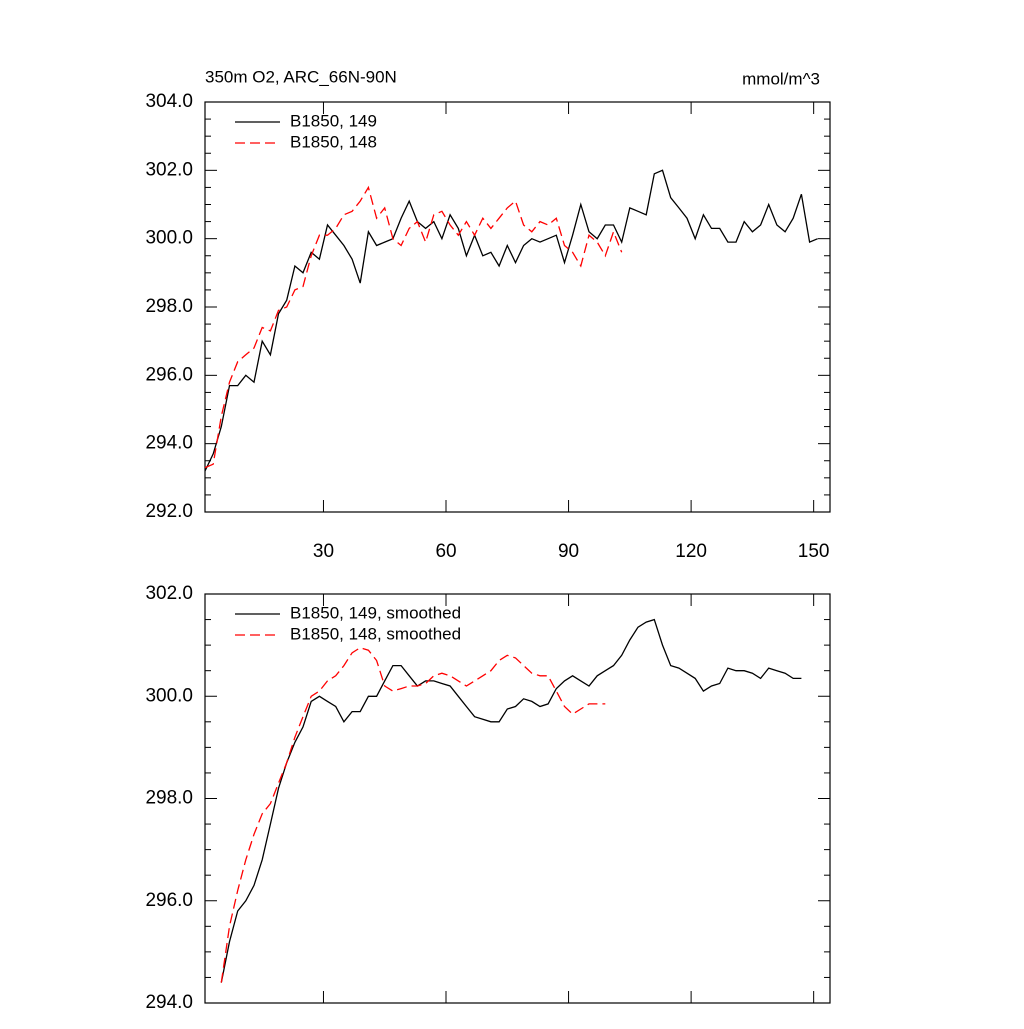 The width and height of the screenshot is (1024, 1029). I want to click on legend-label: B1850, 148, so click(333, 141).